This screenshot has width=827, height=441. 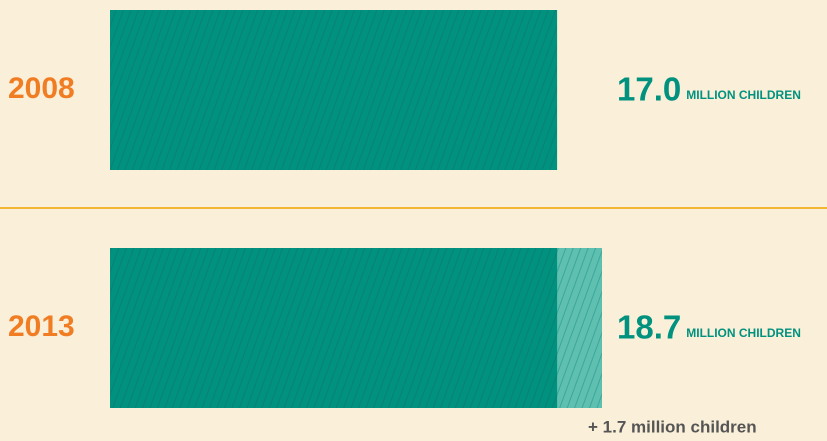 What do you see at coordinates (649, 89) in the screenshot?
I see `value-label: 17.0` at bounding box center [649, 89].